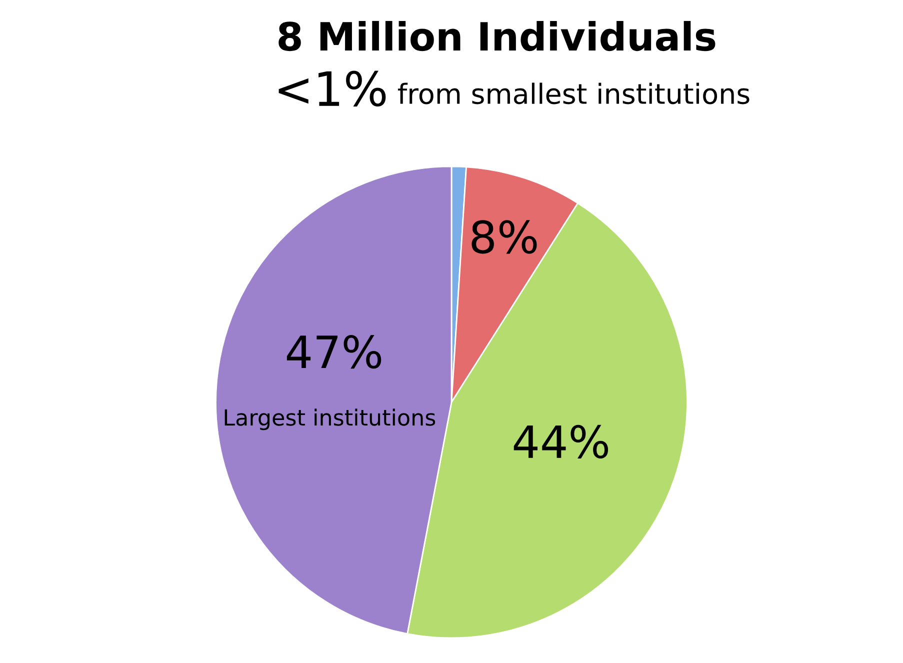  Describe the element at coordinates (504, 237) in the screenshot. I see `data-label: 8%` at that location.